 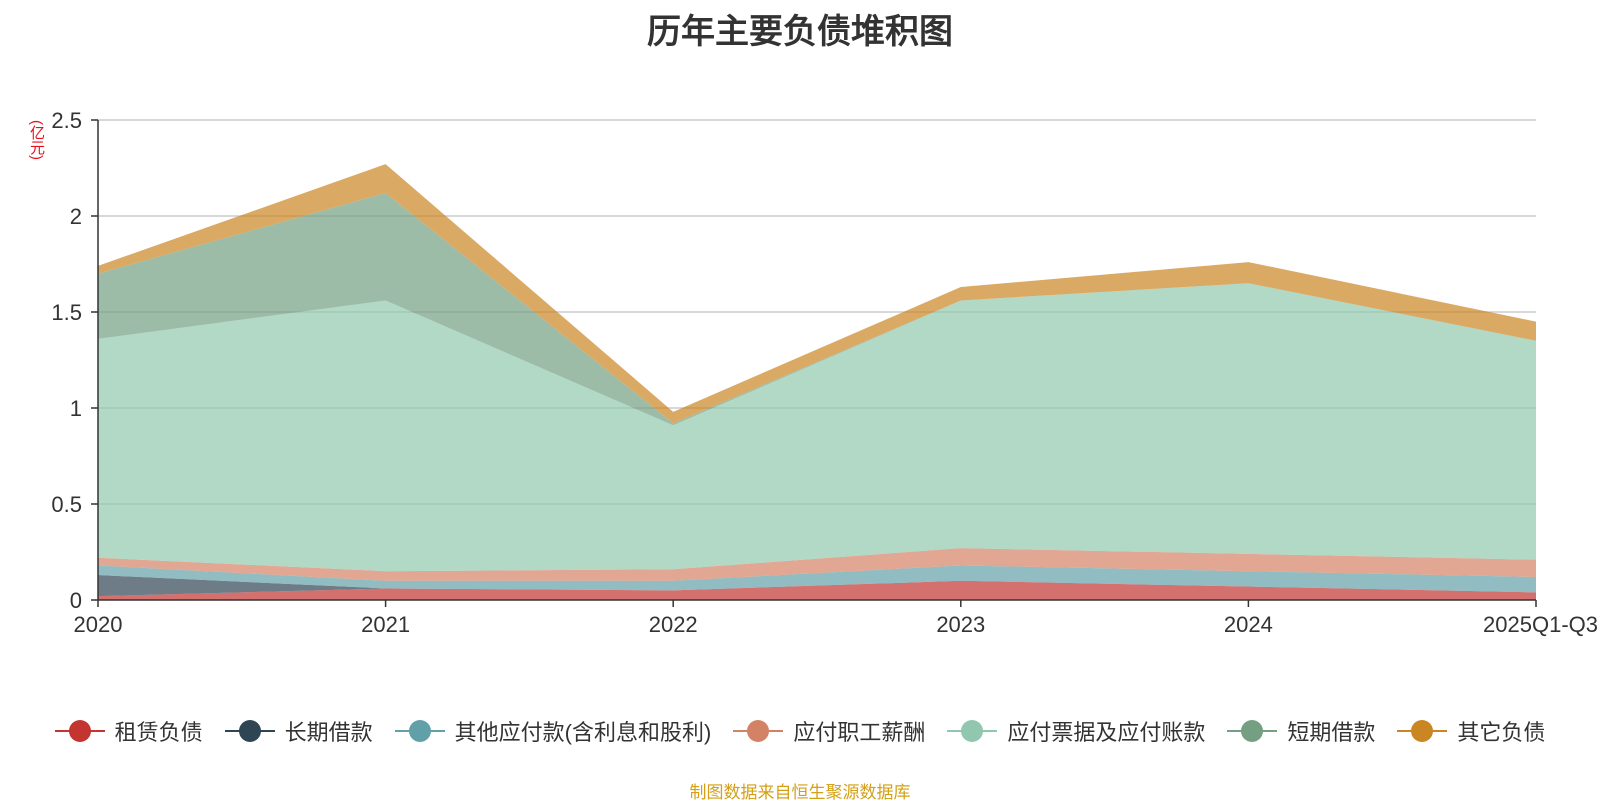 What do you see at coordinates (800, 792) in the screenshot?
I see `source-note: 制图数据来自恒生聚源数据库` at bounding box center [800, 792].